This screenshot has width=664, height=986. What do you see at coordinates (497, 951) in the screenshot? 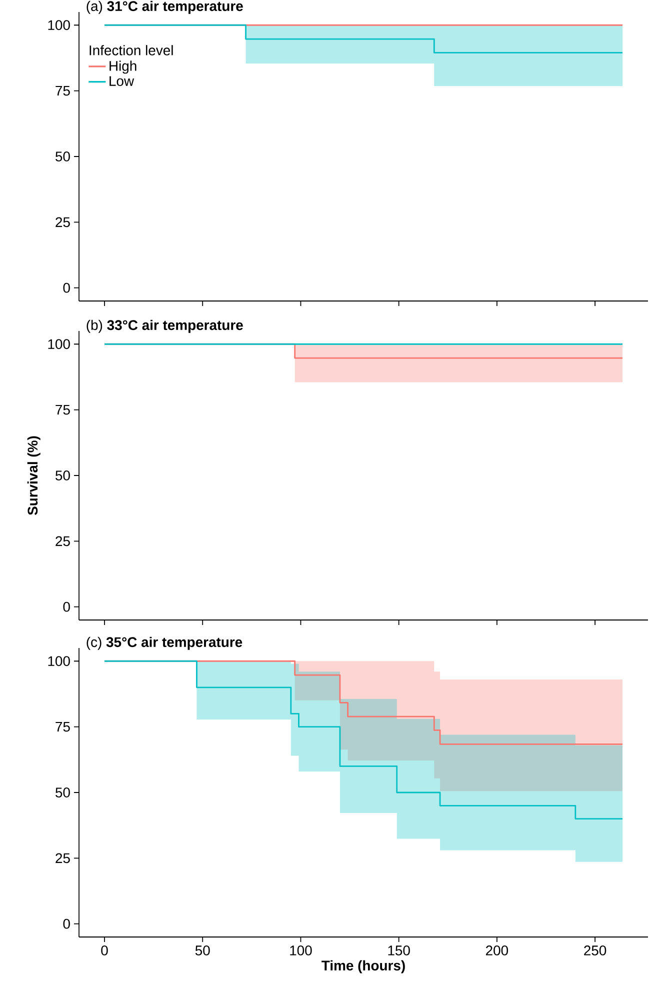
I see `x-tick-label: 200` at bounding box center [497, 951].